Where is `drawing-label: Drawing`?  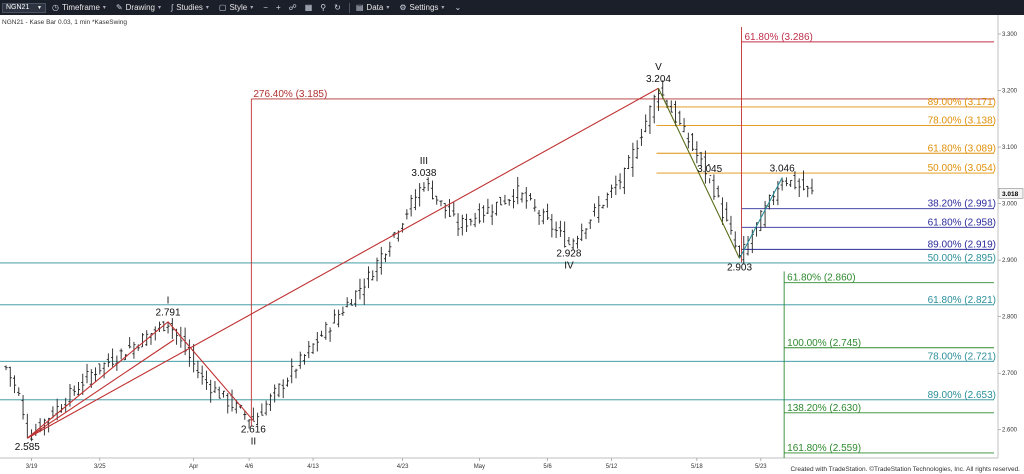
drawing-label: Drawing is located at coordinates (140, 7).